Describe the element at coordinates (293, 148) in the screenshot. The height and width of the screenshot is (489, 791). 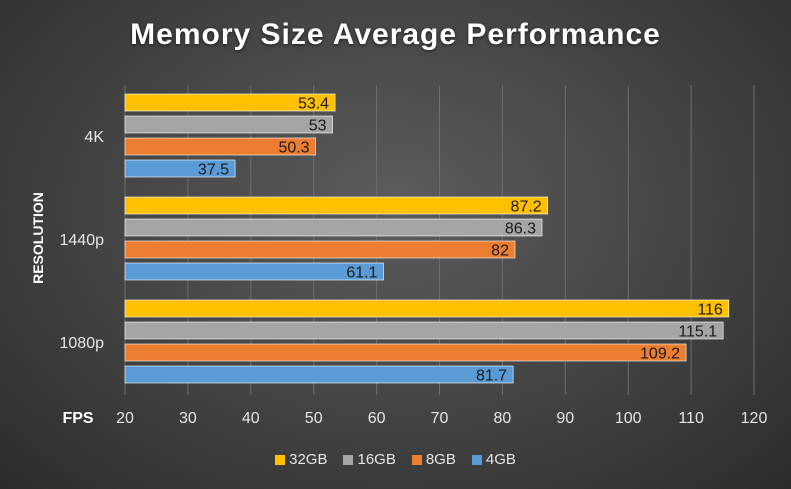
I see `data-label-4k-8gb: 50.3` at that location.